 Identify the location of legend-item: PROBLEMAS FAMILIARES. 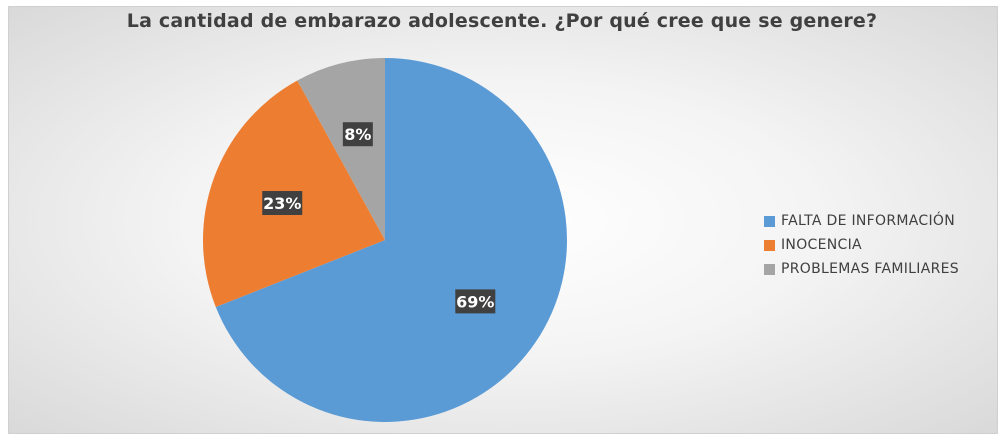
(861, 269).